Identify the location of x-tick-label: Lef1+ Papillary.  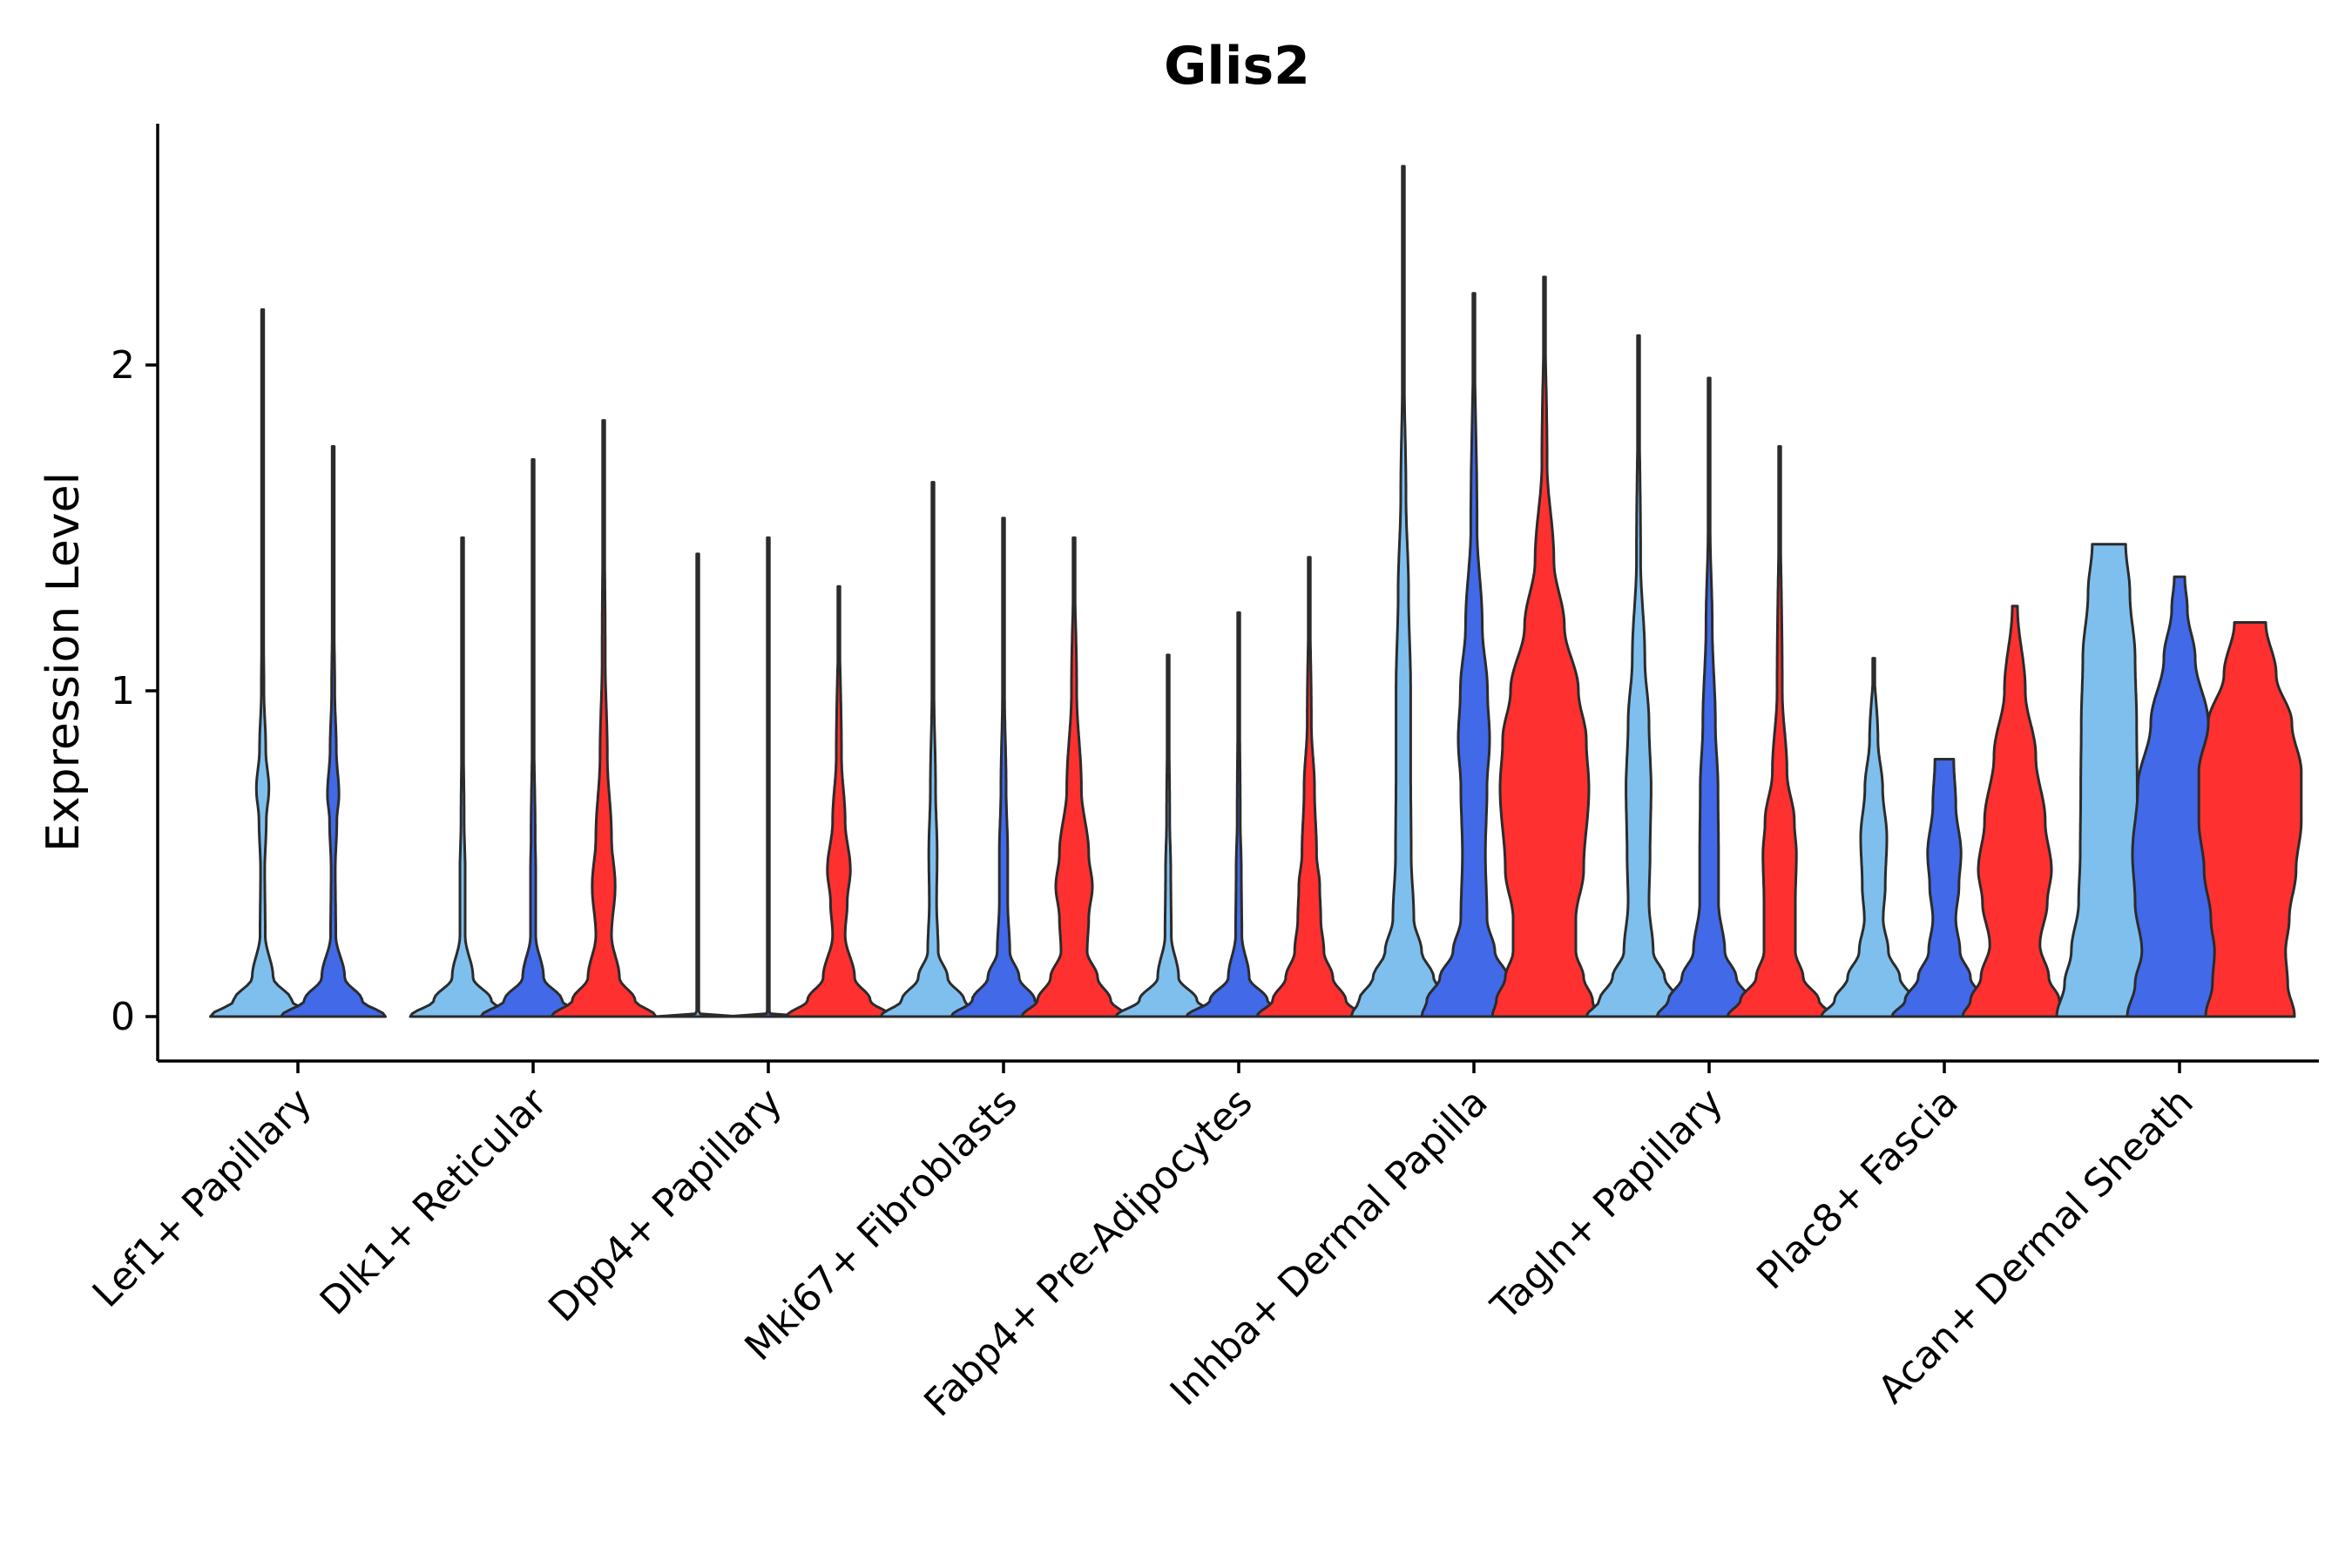
(202, 1198).